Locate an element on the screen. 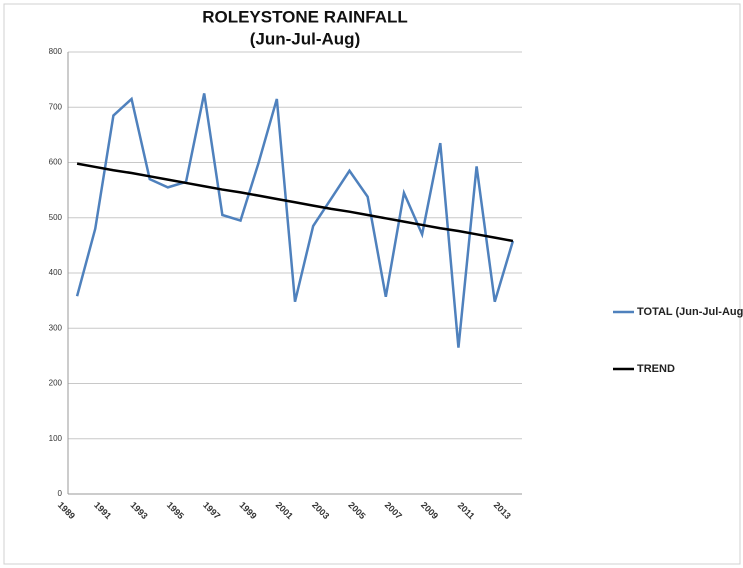  y-tick-label: 400 is located at coordinates (56, 272).